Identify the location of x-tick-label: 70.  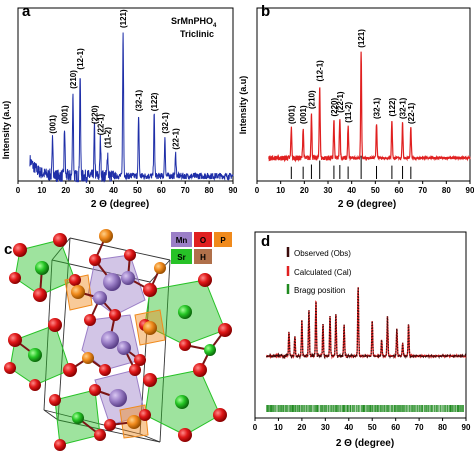
(419, 427).